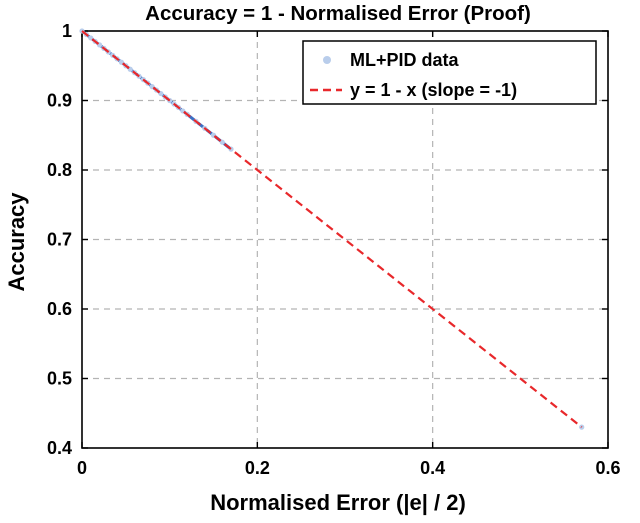 Image resolution: width=640 pixels, height=523 pixels. I want to click on y-tick-label: 1, so click(67, 31).